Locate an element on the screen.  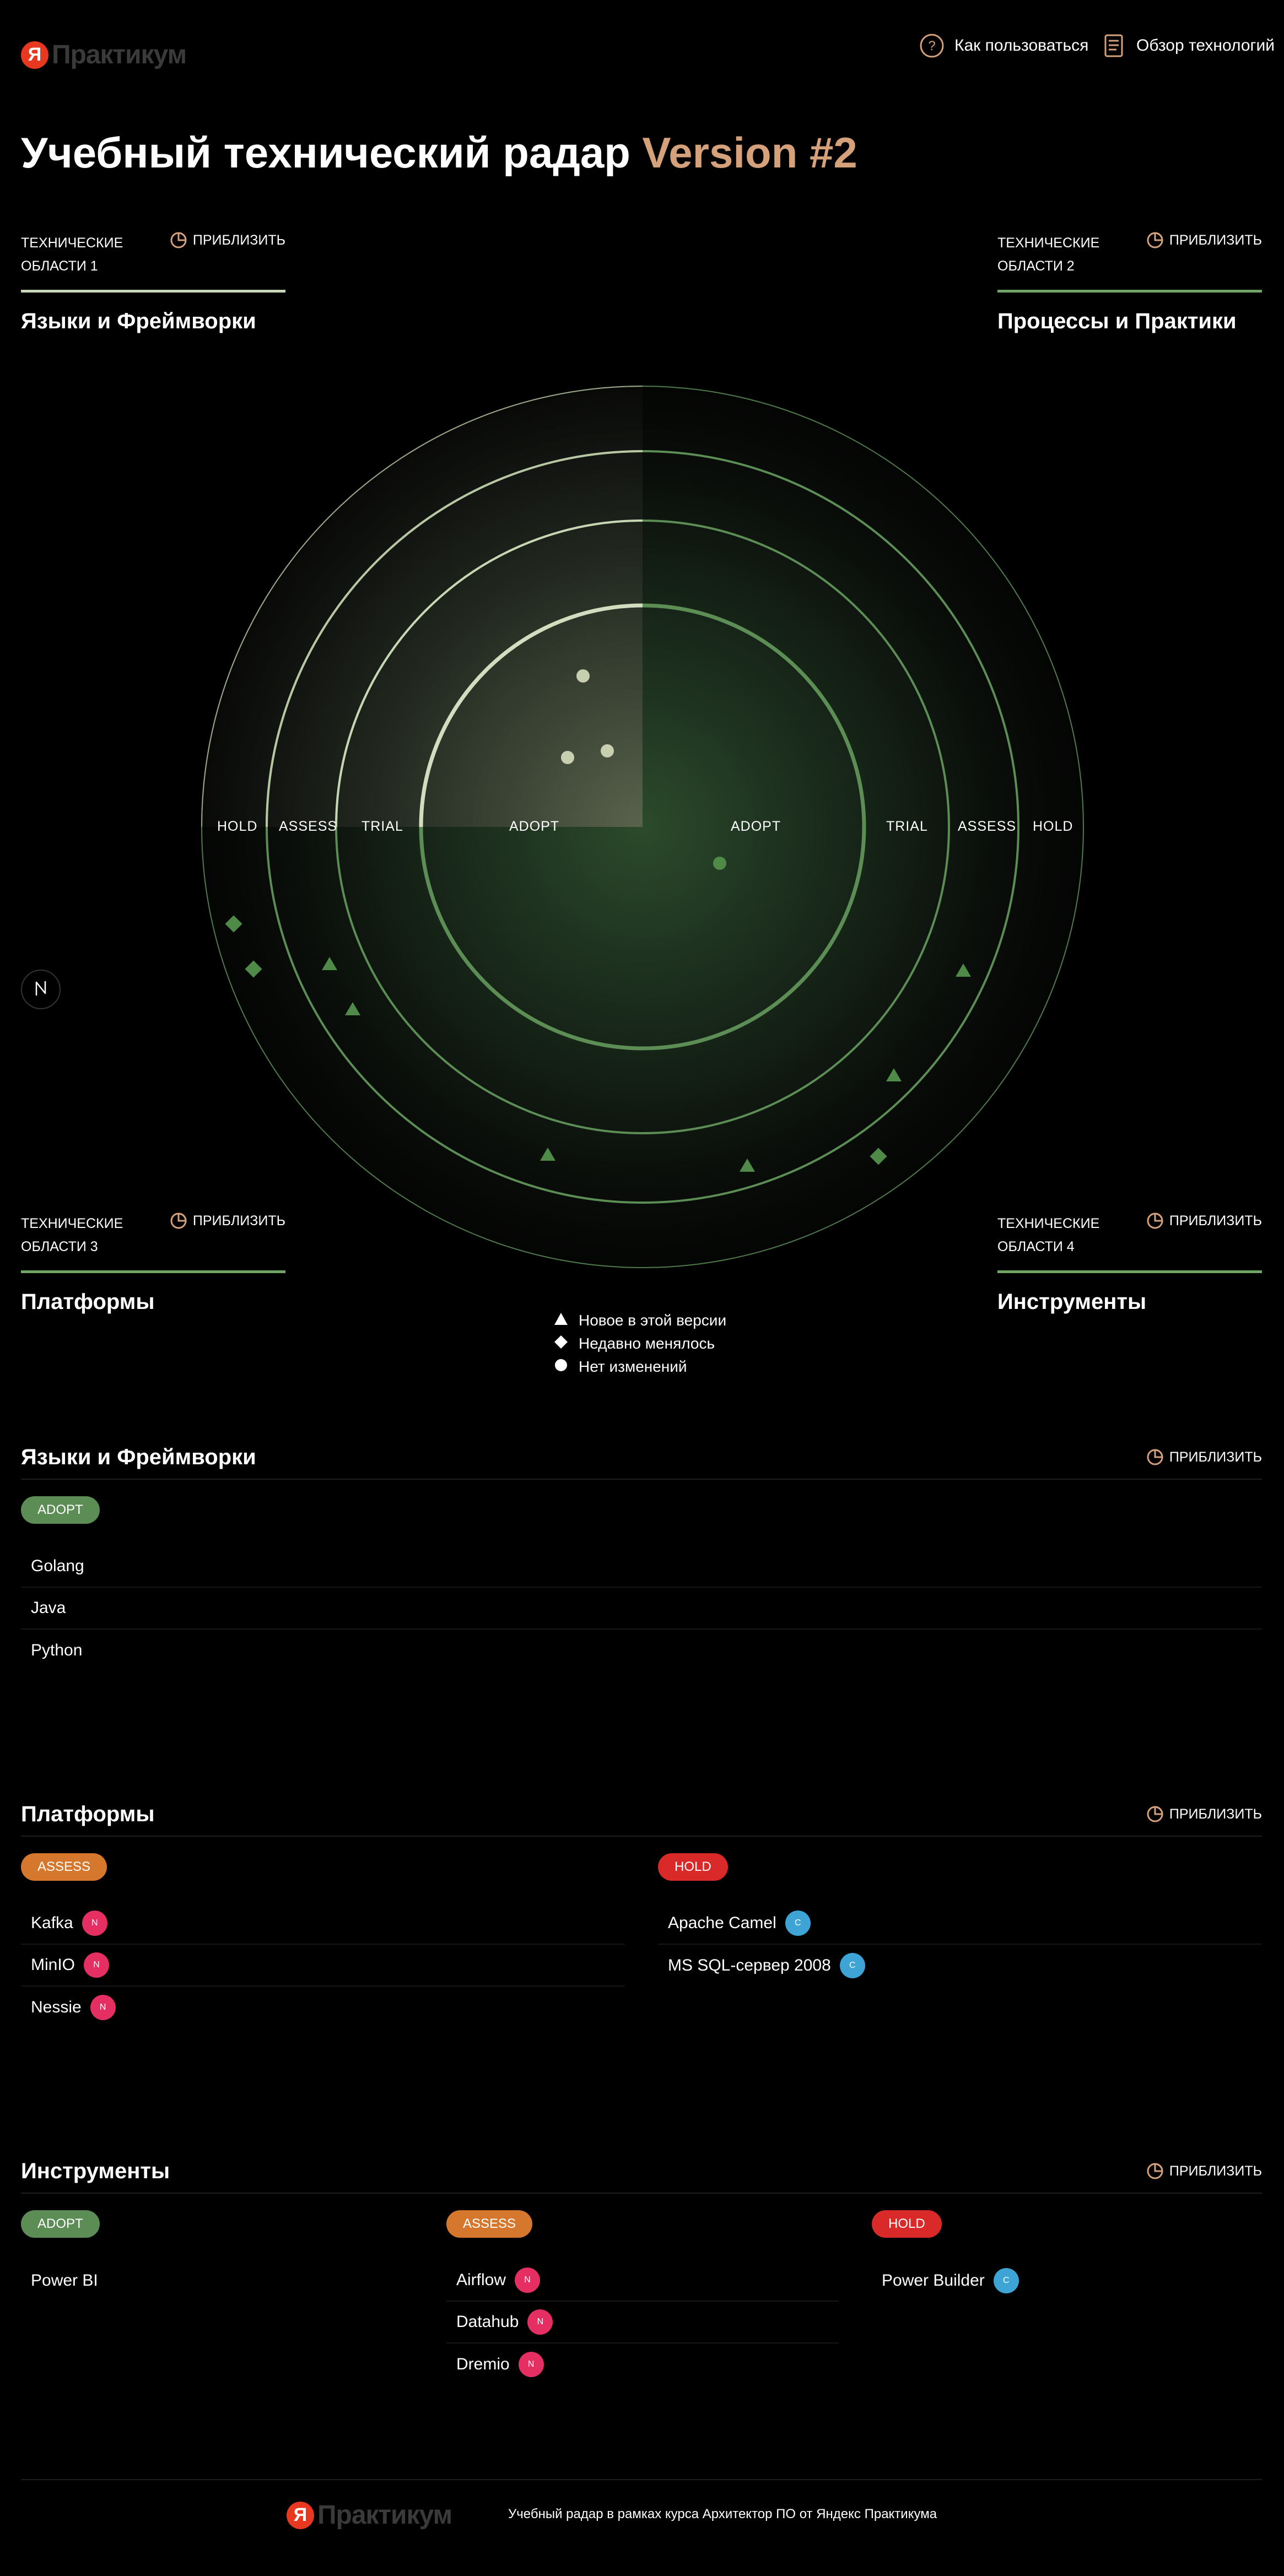
list-item: Airflow N is located at coordinates (642, 2281).